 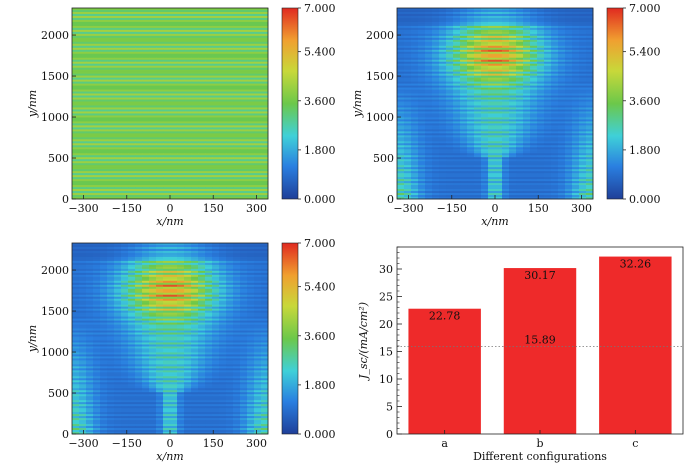 What do you see at coordinates (170, 104) in the screenshot?
I see `heatmap-1-image` at bounding box center [170, 104].